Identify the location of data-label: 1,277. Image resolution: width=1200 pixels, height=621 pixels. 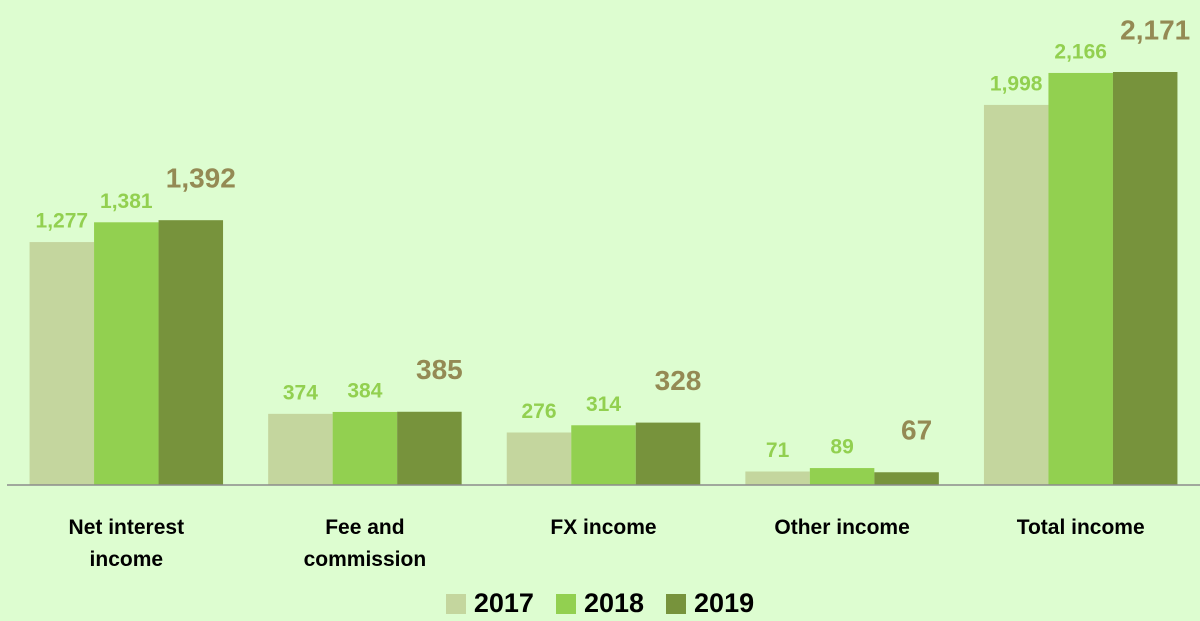
(62, 221).